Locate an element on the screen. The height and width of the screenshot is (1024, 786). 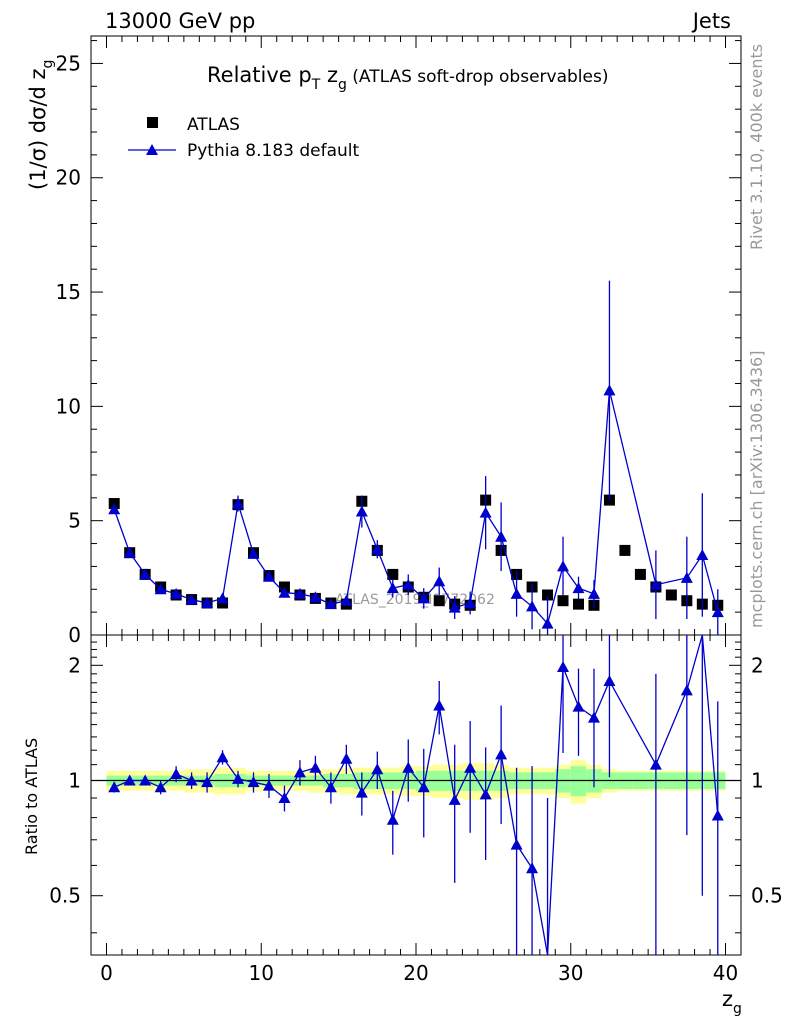
x-tick-label: 20 is located at coordinates (415, 973).